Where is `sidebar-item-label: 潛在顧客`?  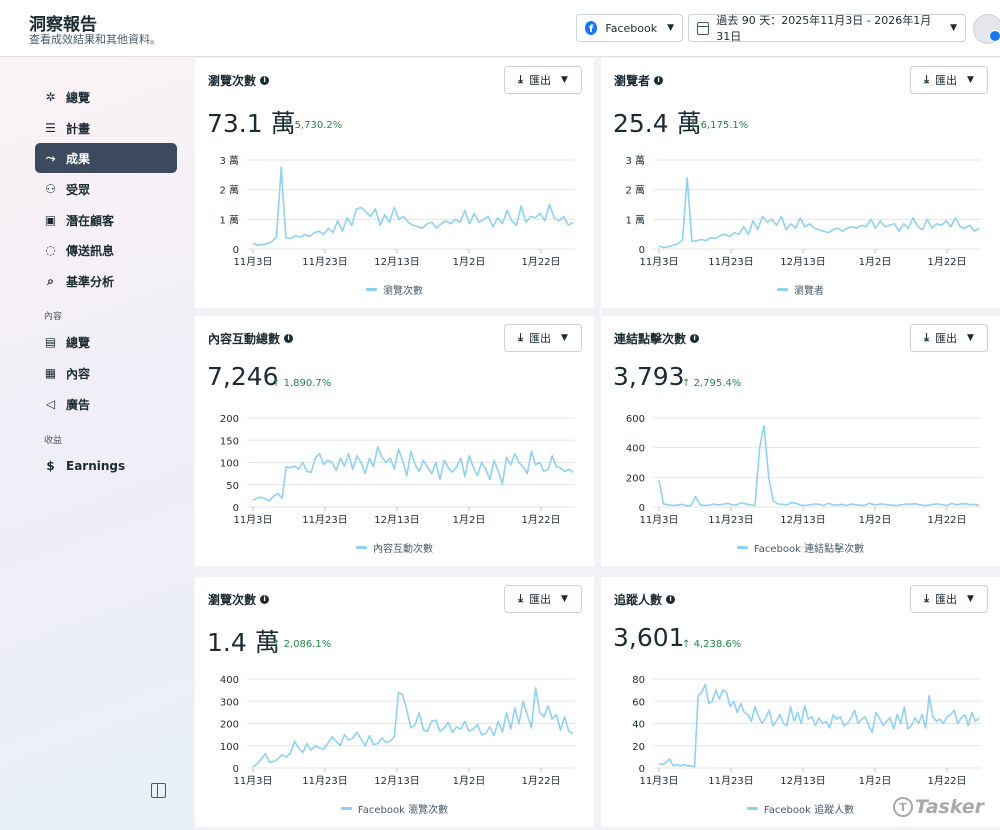
sidebar-item-label: 潛在顧客 is located at coordinates (90, 220).